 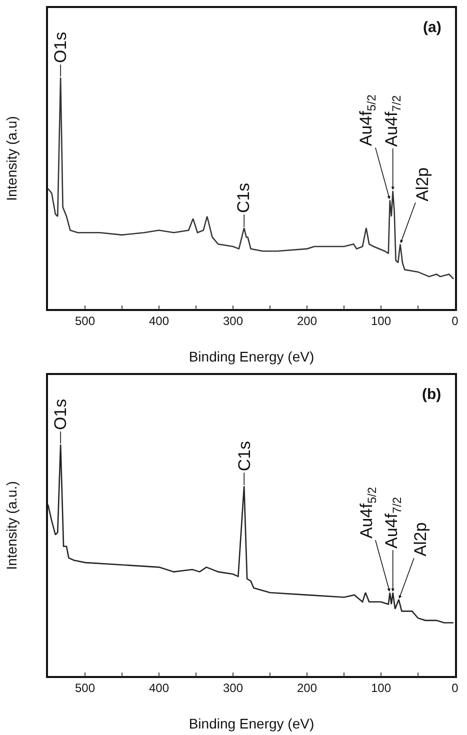 What do you see at coordinates (432, 27) in the screenshot?
I see `text: (a)` at bounding box center [432, 27].